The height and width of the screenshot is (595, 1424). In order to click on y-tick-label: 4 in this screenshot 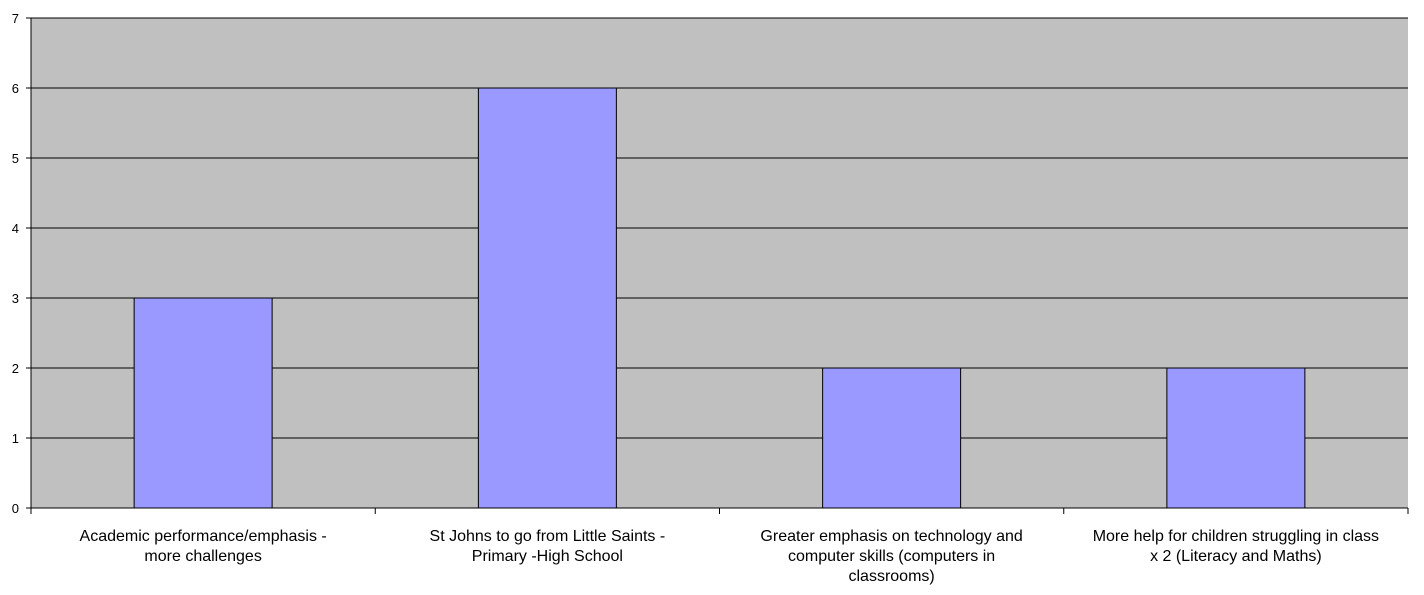, I will do `click(15, 228)`.